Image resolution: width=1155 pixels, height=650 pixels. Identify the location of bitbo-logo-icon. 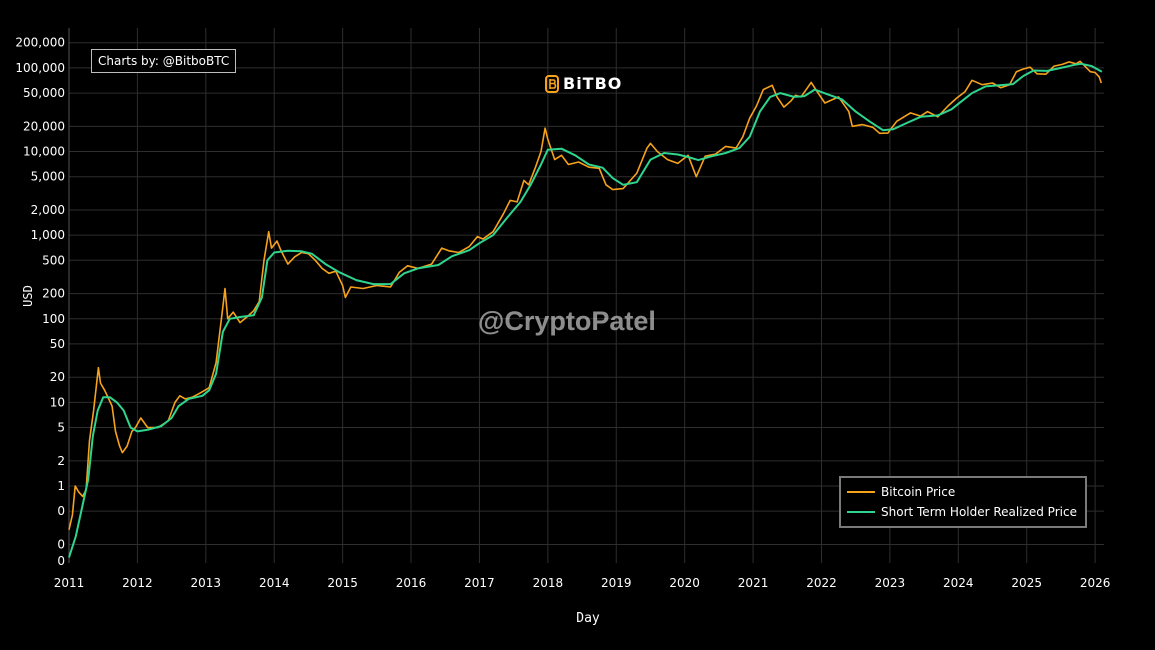
(552, 83).